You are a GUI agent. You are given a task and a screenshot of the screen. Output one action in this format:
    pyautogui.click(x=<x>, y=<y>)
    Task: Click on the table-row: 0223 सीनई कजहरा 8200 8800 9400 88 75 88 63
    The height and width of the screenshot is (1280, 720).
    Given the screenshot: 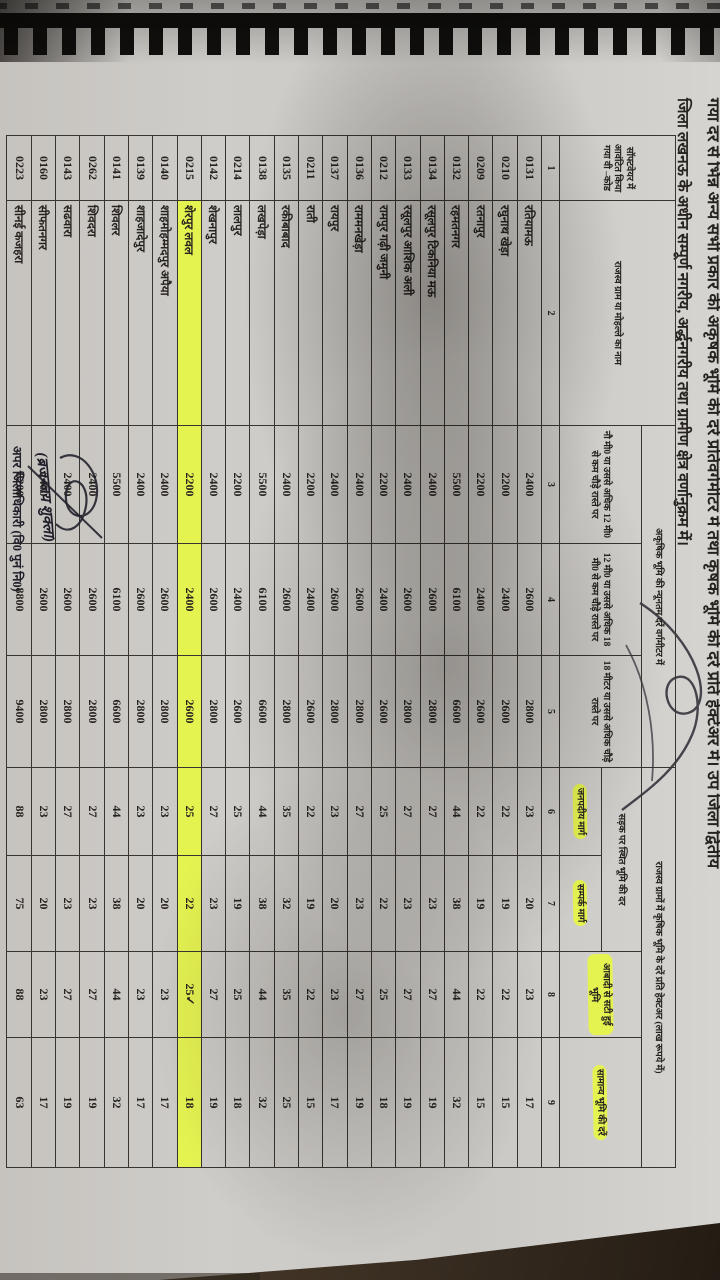 What is the action you would take?
    pyautogui.click(x=19, y=651)
    